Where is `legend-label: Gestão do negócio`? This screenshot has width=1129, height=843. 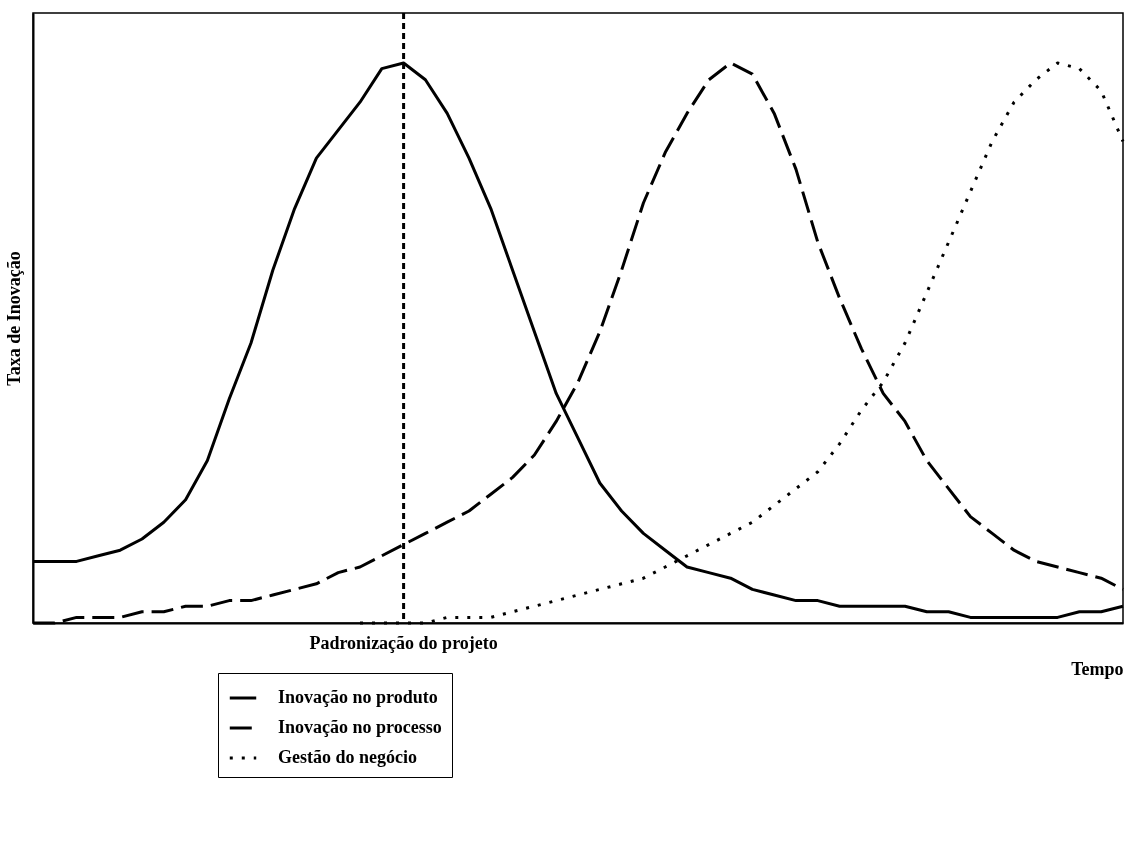
legend-label: Gestão do negócio is located at coordinates (347, 757).